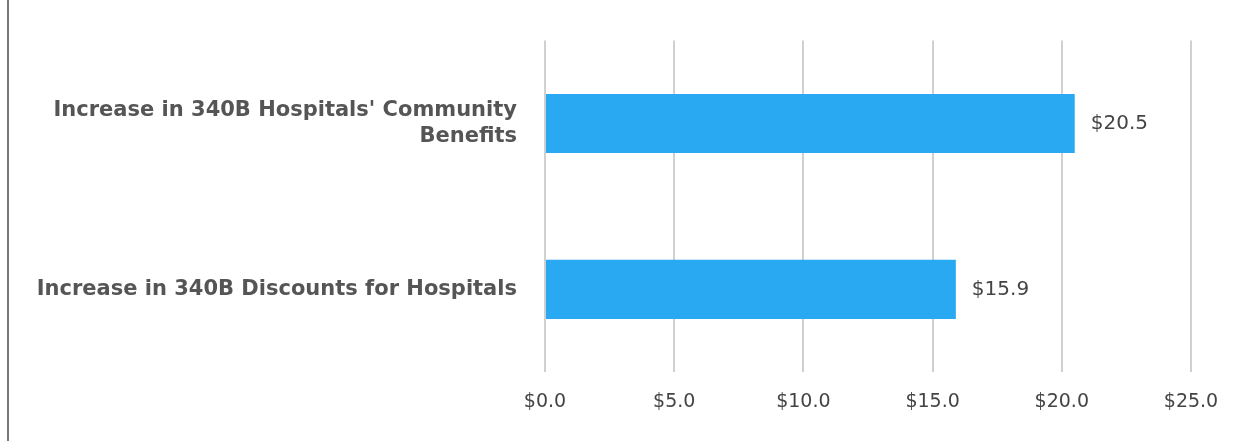 This screenshot has height=441, width=1246. I want to click on x-tick-label: $10.0, so click(803, 399).